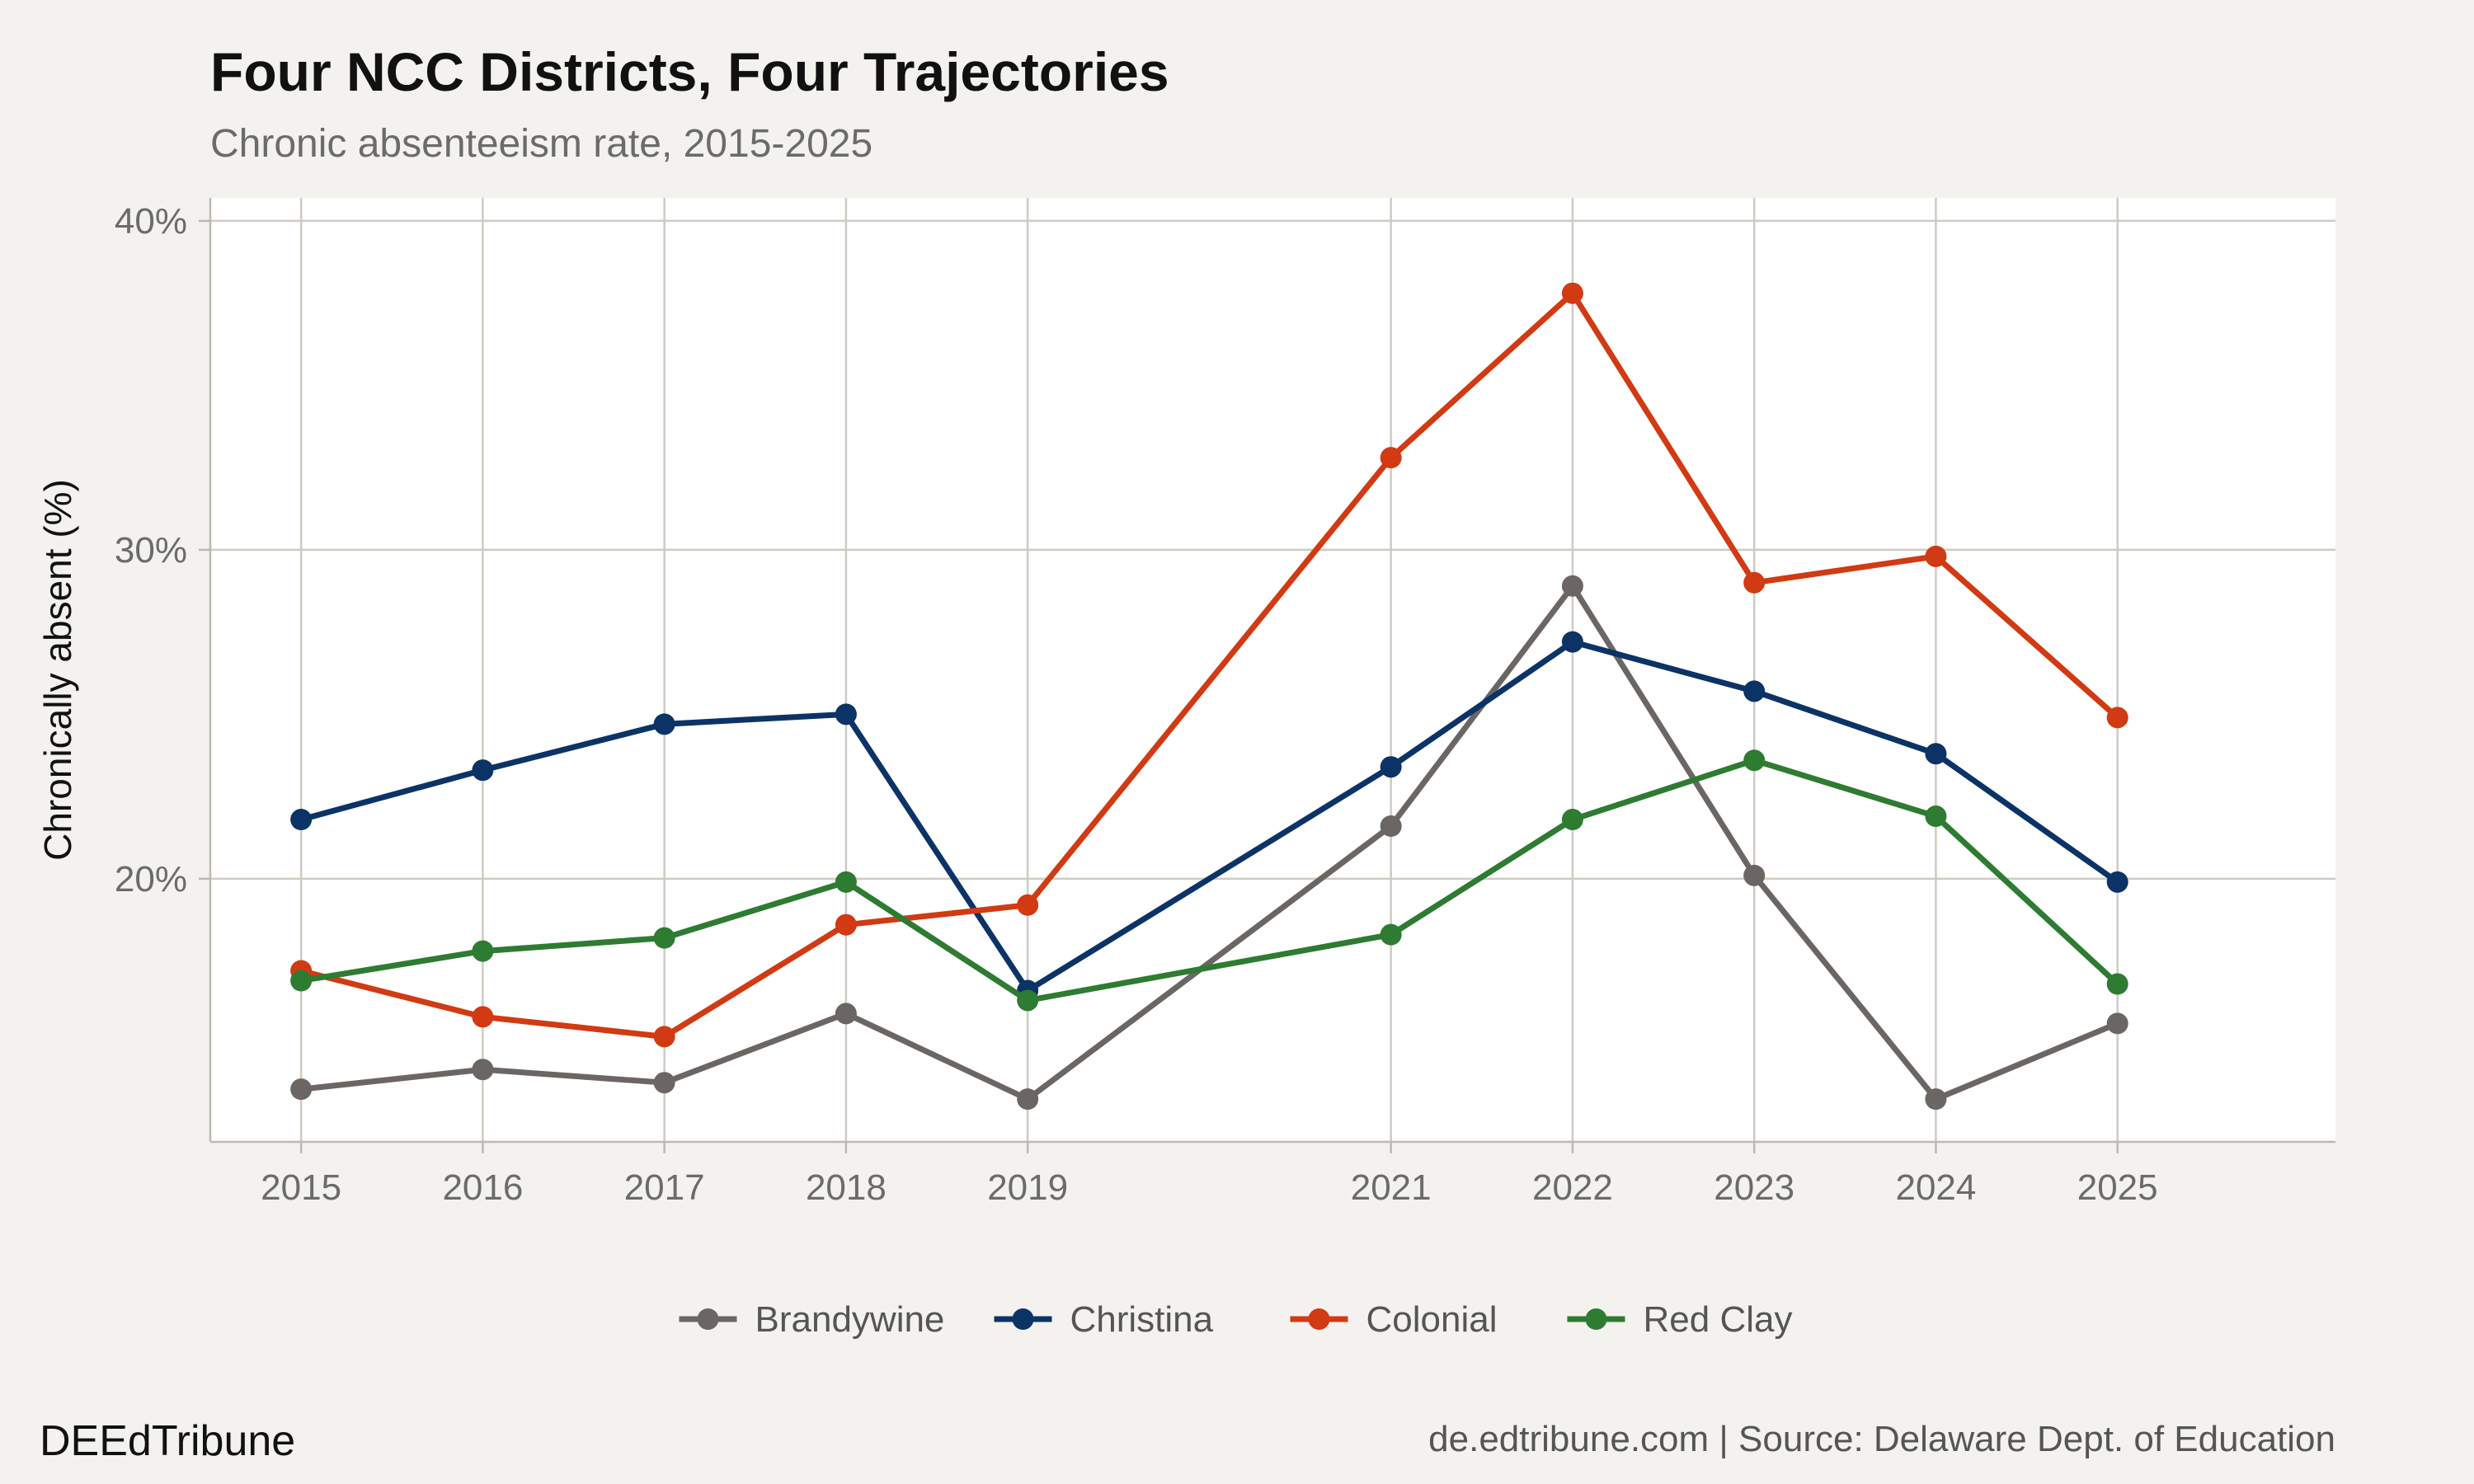  I want to click on x-tick-label: 2024, so click(1935, 1187).